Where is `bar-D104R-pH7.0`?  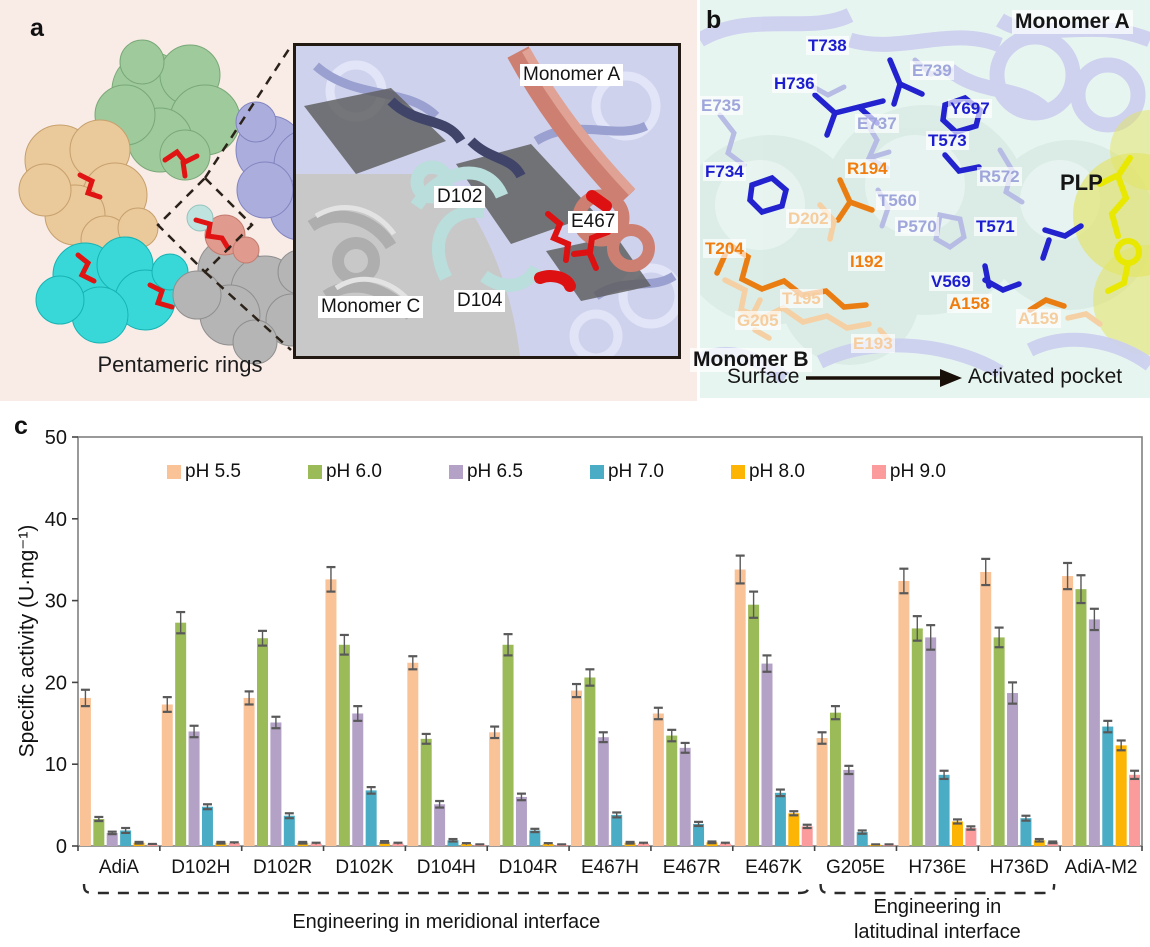 bar-D104R-pH7.0 is located at coordinates (535, 838).